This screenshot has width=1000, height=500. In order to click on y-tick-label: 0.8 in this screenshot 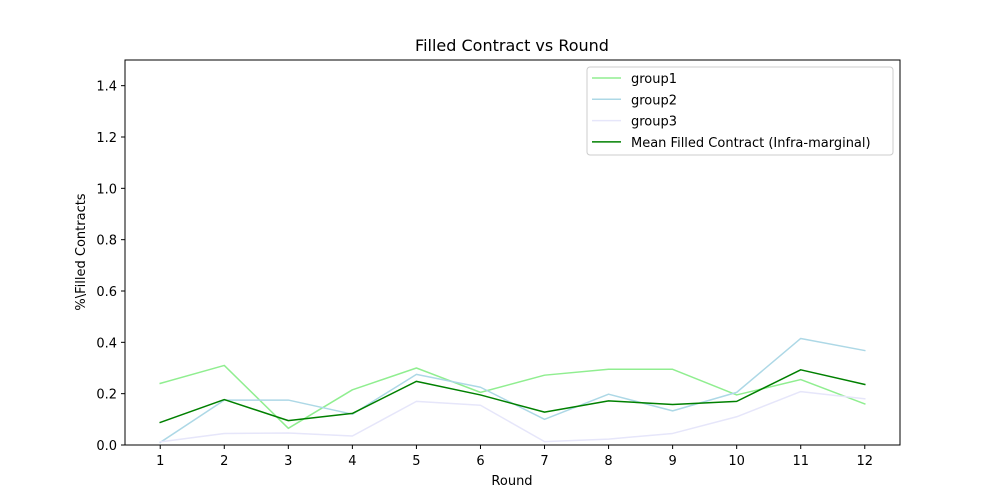, I will do `click(106, 241)`.